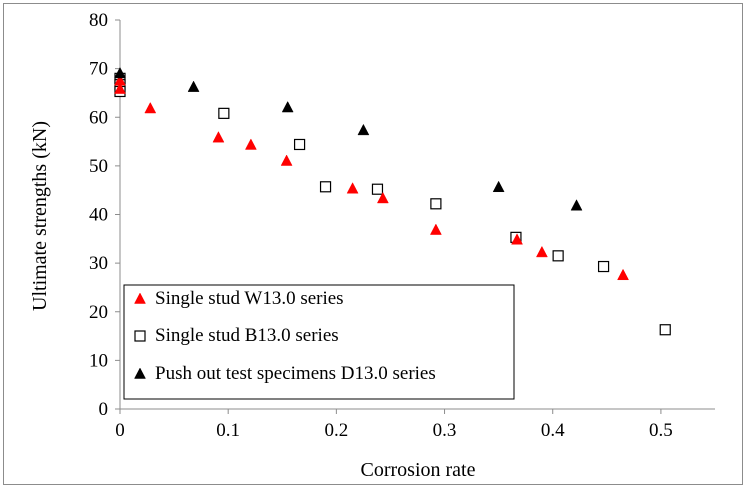  What do you see at coordinates (295, 373) in the screenshot?
I see `legend-label: Push out test specimens D13.0 series` at bounding box center [295, 373].